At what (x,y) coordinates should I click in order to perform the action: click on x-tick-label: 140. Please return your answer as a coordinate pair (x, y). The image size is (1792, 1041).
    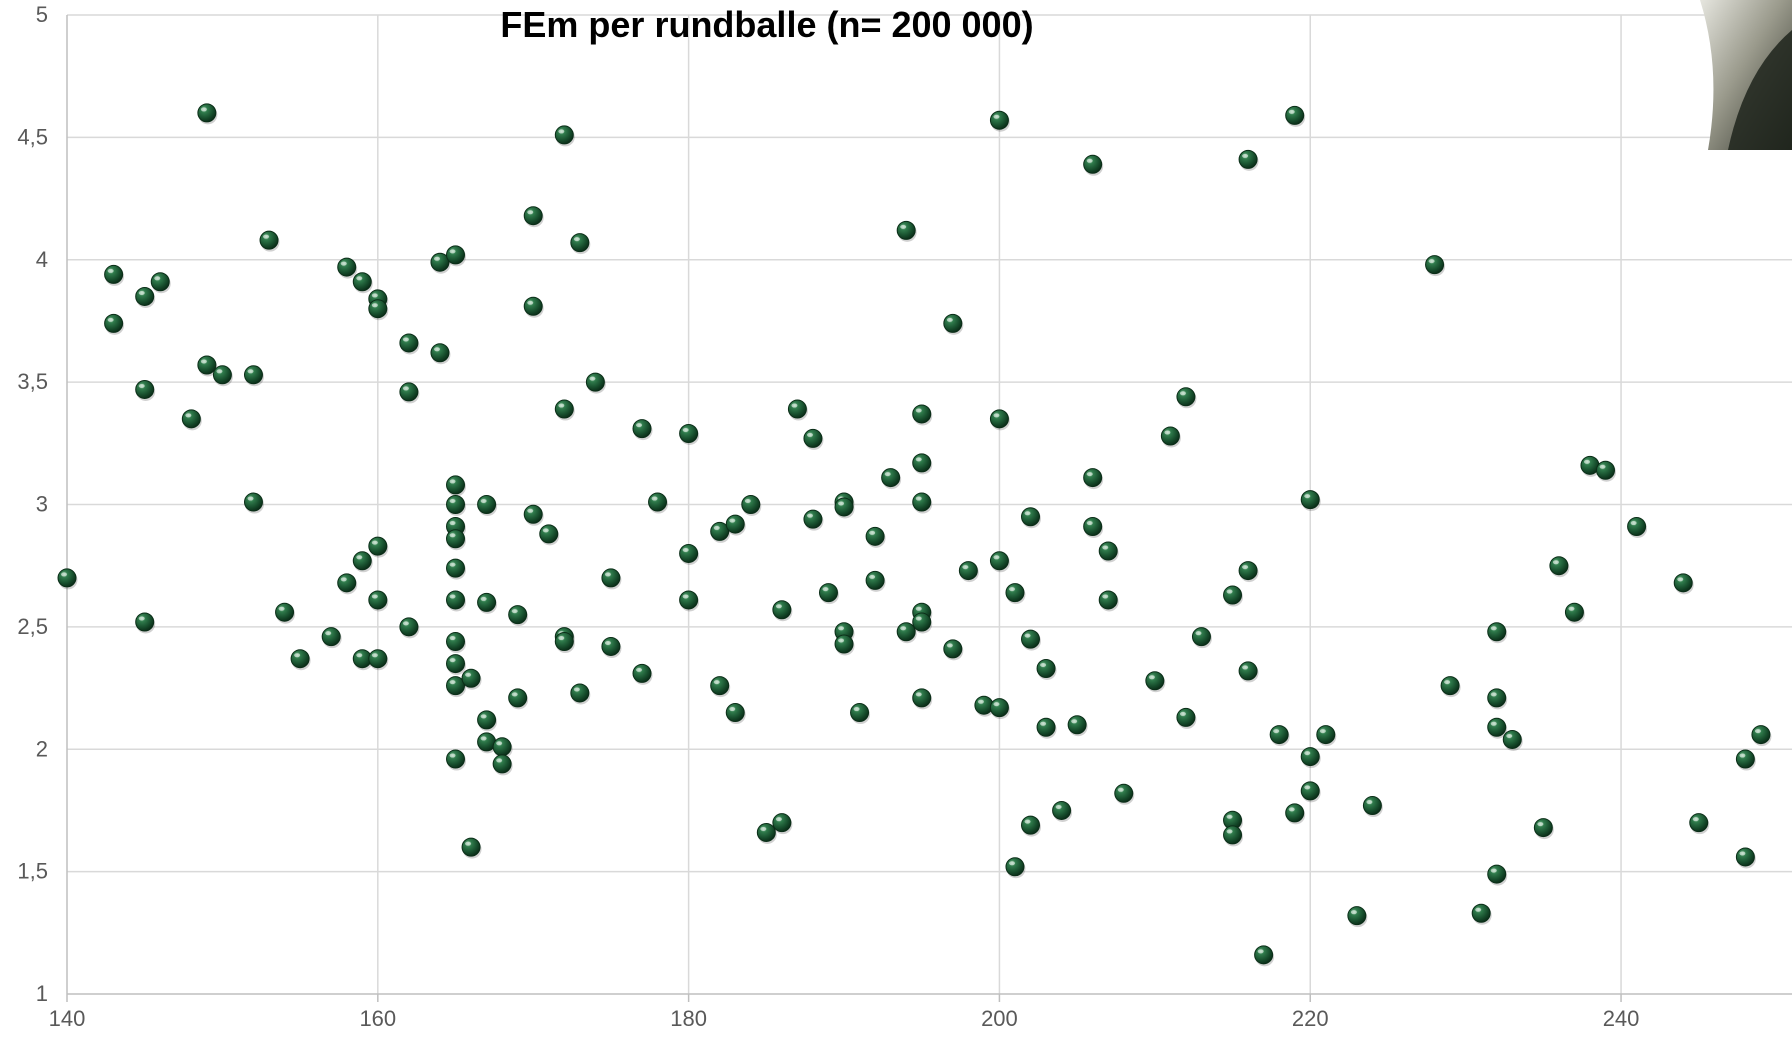
    Looking at the image, I should click on (67, 1018).